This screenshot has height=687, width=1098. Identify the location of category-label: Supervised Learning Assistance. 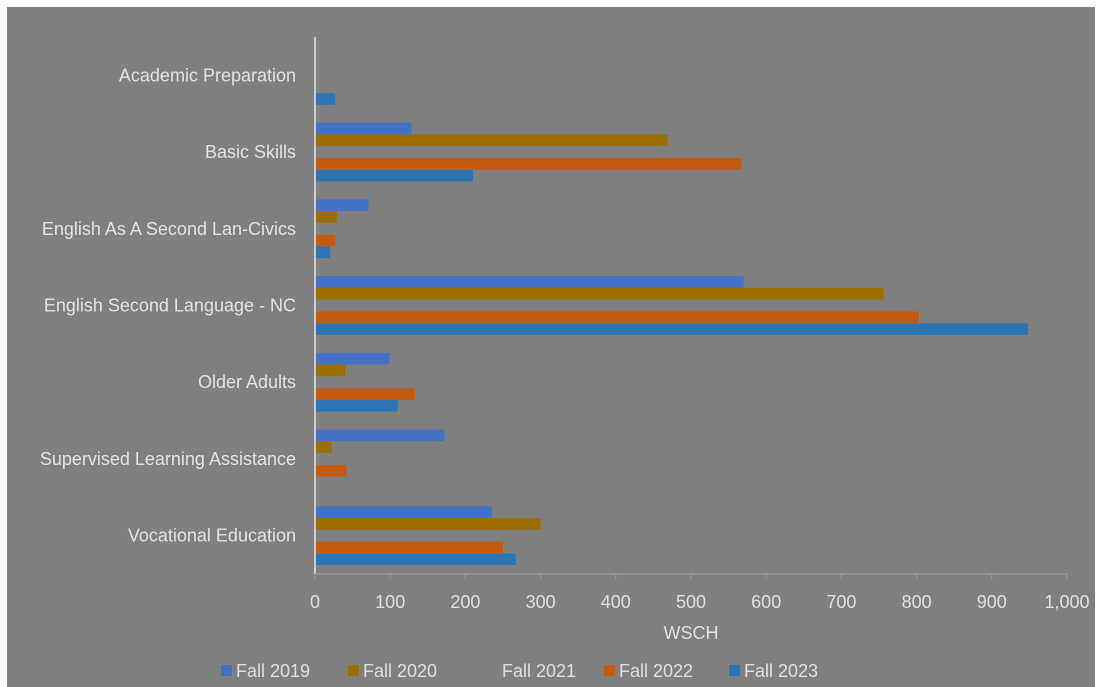
(168, 459).